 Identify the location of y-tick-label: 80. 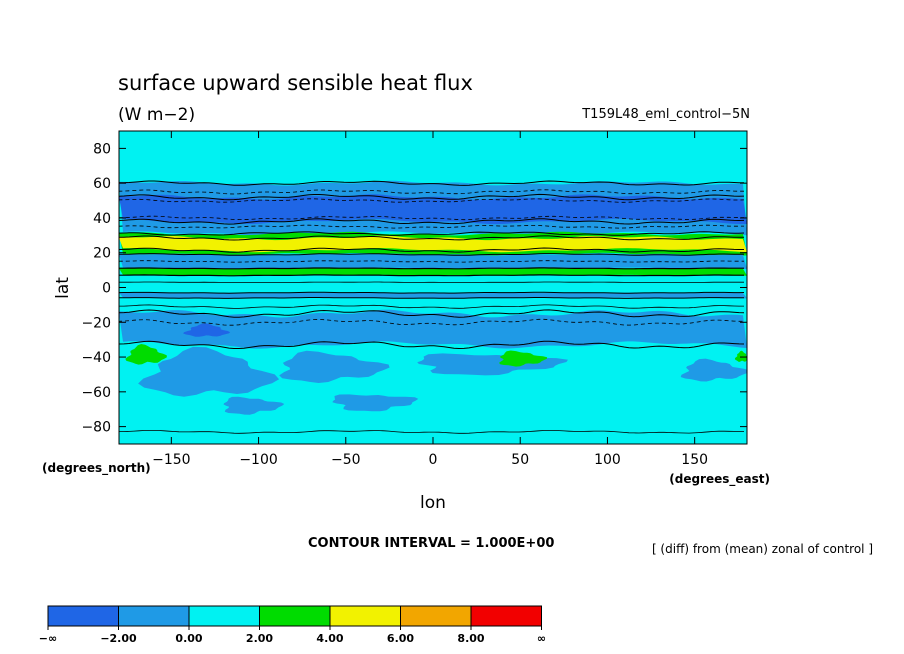
(102, 149).